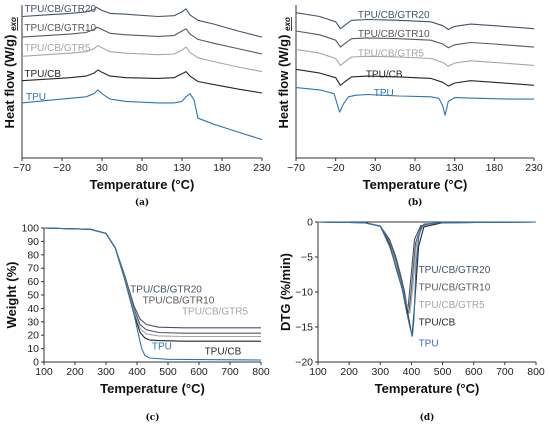 This screenshot has width=550, height=426. Describe the element at coordinates (307, 258) in the screenshot. I see `y-tick-label: −5` at that location.